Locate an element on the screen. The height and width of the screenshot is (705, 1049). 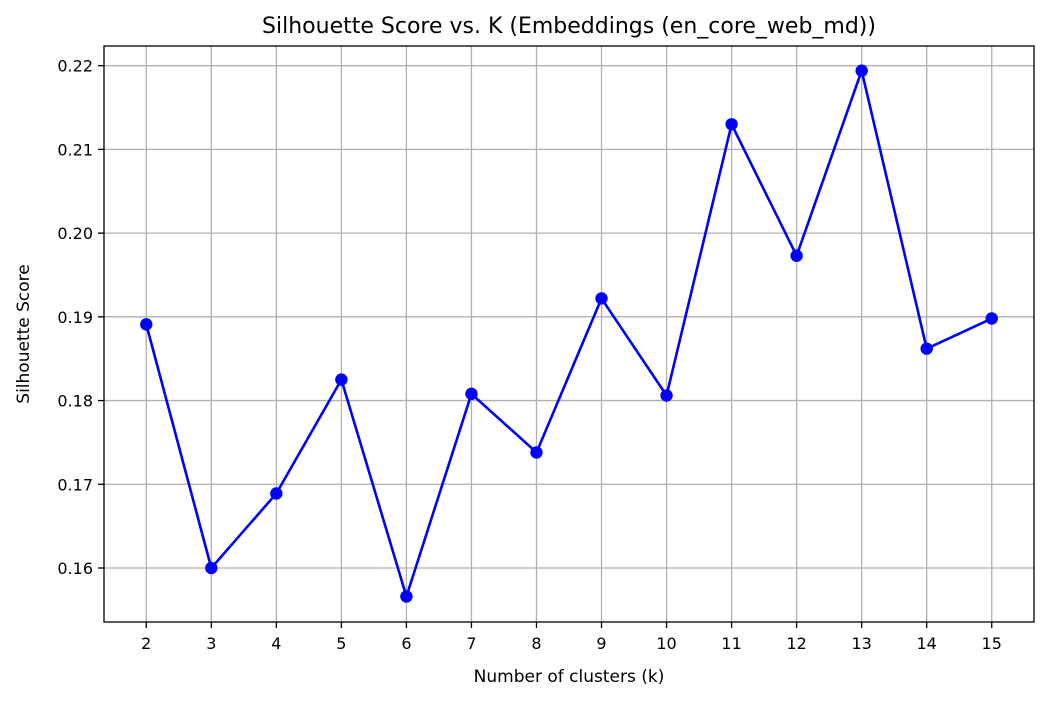
y-tick-label: 0.19 is located at coordinates (75, 317).